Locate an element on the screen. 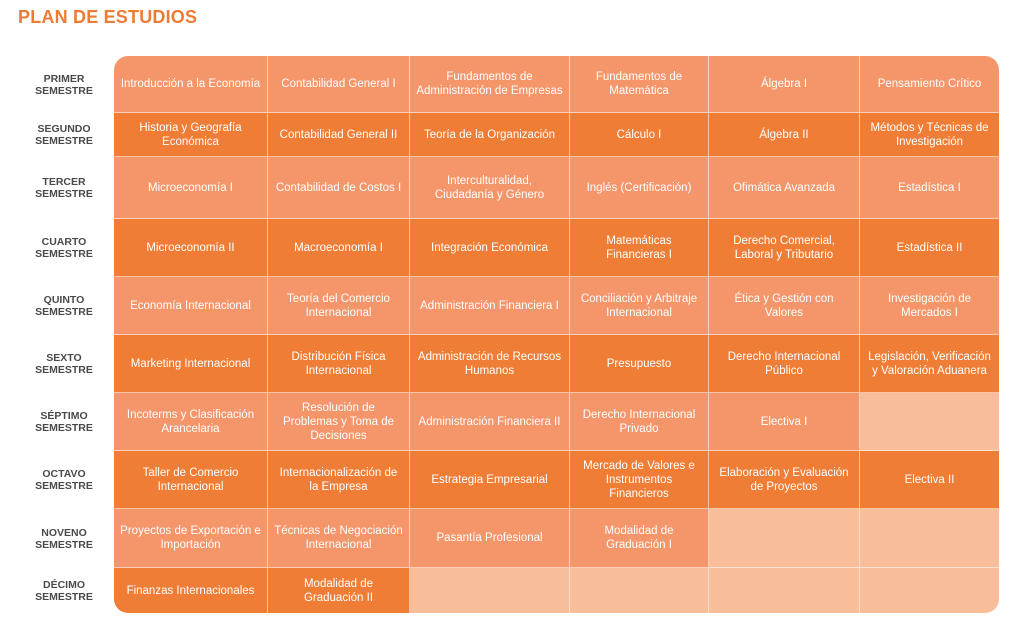 Image resolution: width=1024 pixels, height=640 pixels. course-cell: Elaboración y Evaluación de Proyectos is located at coordinates (784, 480).